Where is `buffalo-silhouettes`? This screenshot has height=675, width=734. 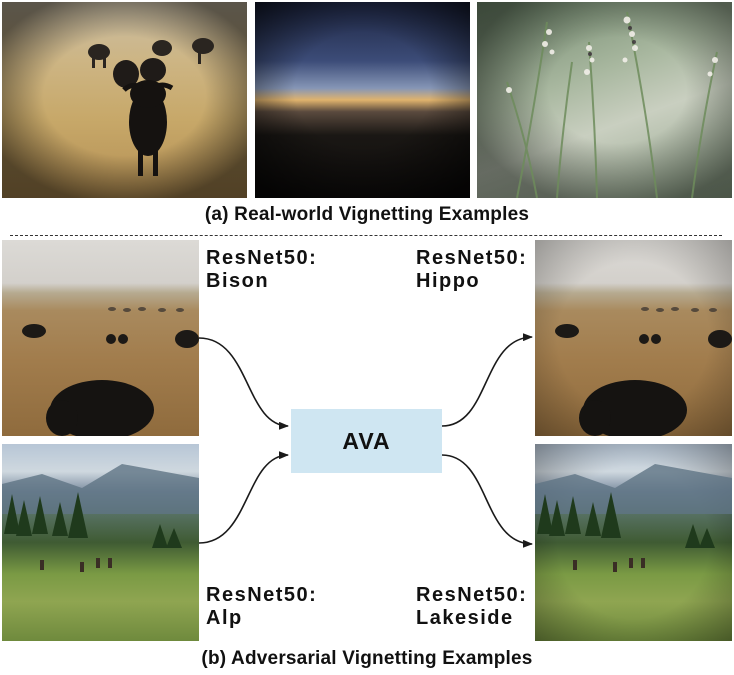
buffalo-silhouettes is located at coordinates (151, 107).